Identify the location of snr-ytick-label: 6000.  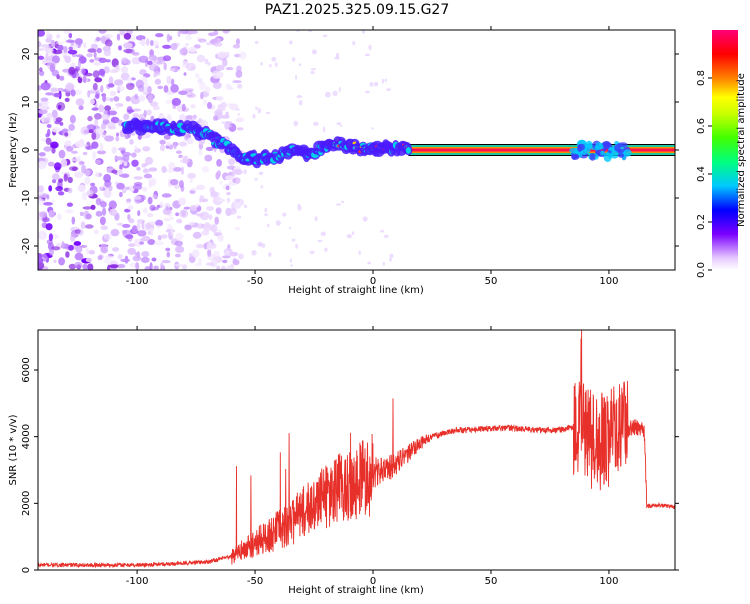
(26, 369).